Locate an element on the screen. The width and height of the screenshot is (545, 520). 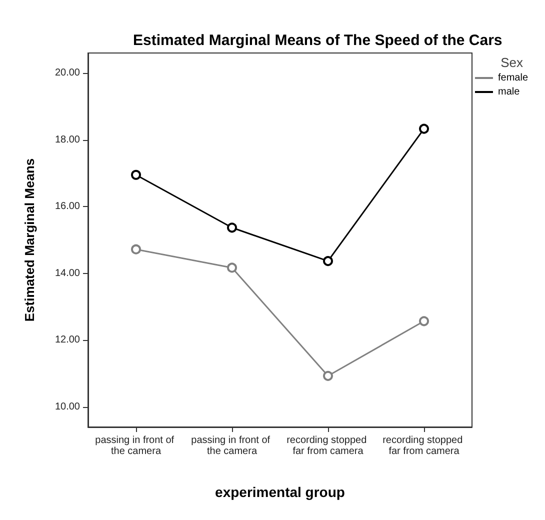
legend-label: female is located at coordinates (513, 78).